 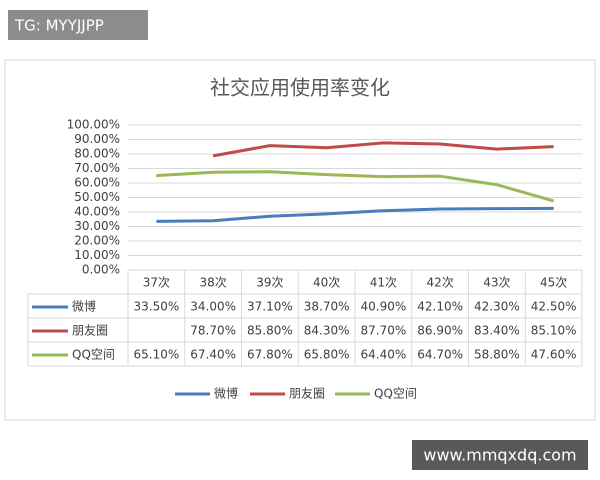 What do you see at coordinates (270, 331) in the screenshot?
I see `data-label: 85.80%` at bounding box center [270, 331].